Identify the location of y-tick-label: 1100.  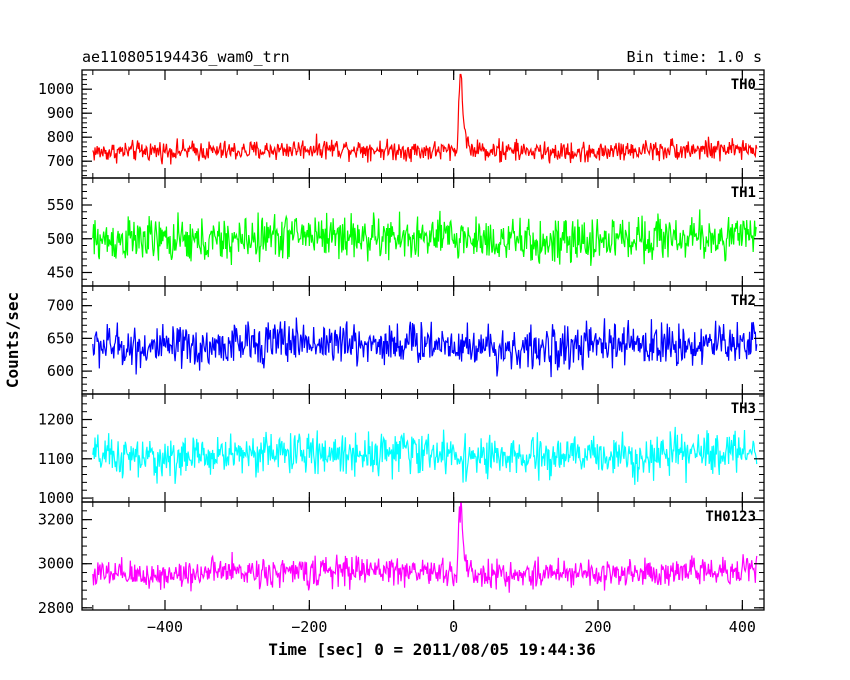
(56, 459).